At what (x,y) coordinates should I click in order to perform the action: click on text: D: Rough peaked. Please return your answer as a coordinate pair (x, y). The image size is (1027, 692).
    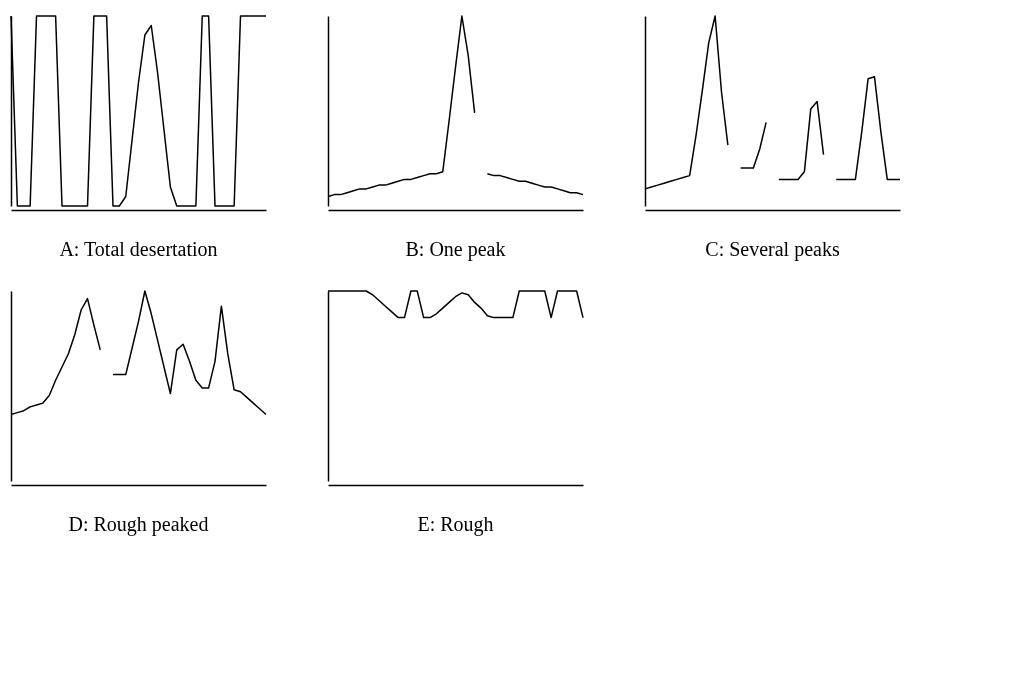
    Looking at the image, I should click on (138, 524).